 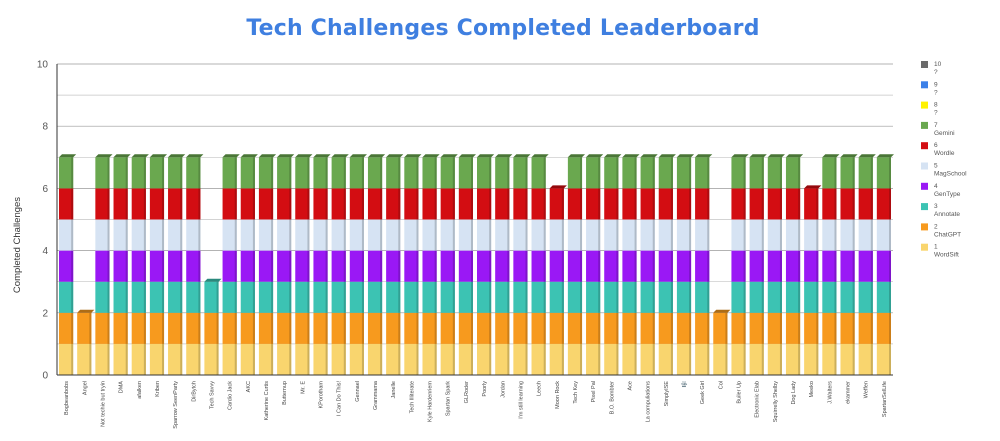 I want to click on x-tick-label: afalken, so click(x=140, y=390).